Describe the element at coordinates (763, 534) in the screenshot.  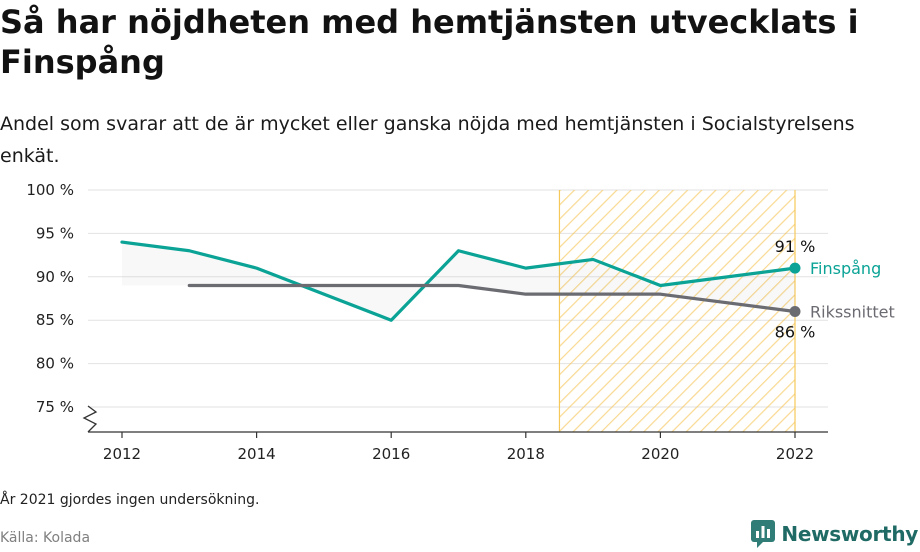
I see `newsworthy-logo-icon` at that location.